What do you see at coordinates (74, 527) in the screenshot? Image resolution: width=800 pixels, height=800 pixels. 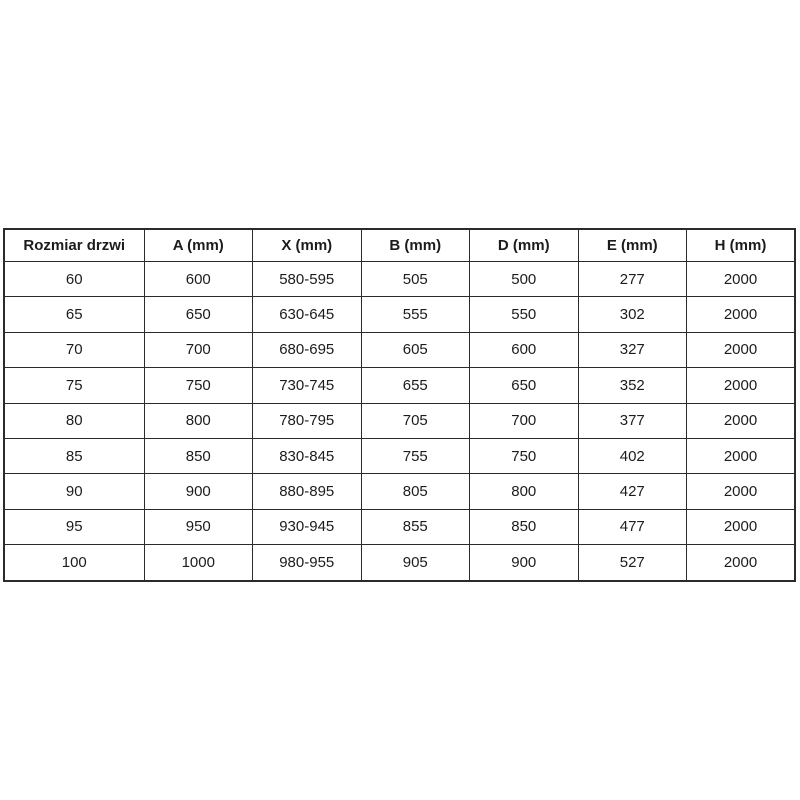 I see `table-cell: 95` at bounding box center [74, 527].